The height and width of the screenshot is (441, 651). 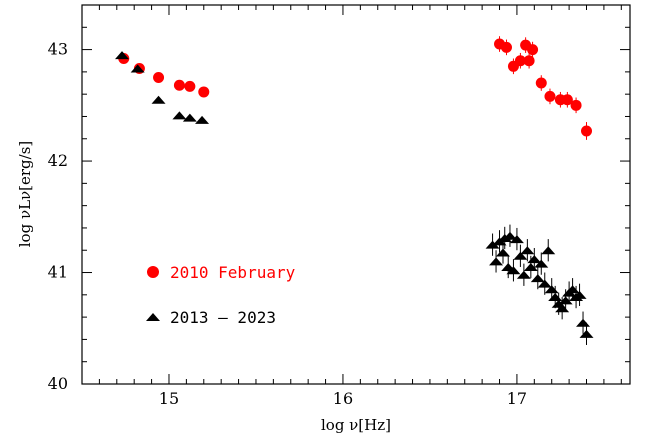 I want to click on legend-label-2010: 2010 February, so click(x=233, y=272).